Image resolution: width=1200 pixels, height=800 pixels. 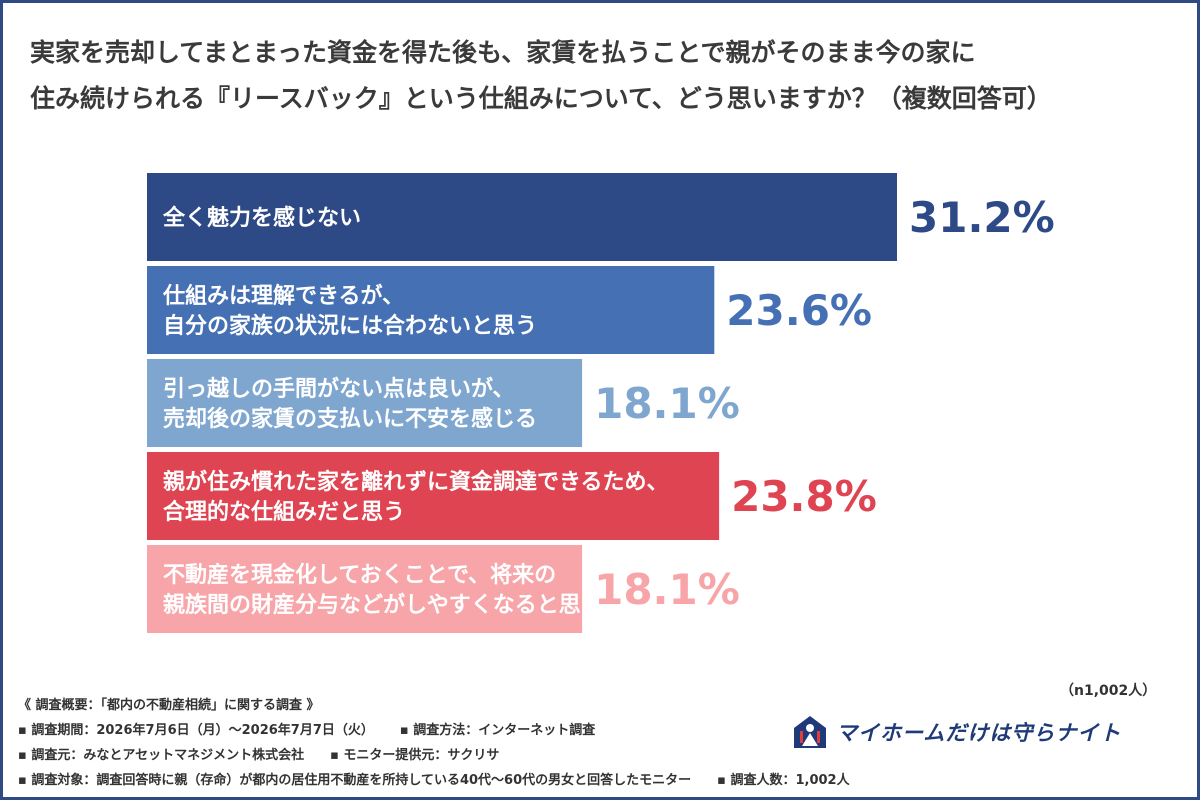 I want to click on footer-survey-period: ▪ 調査期間：2026年7月6日（月）〜2026年7月7日（火）, so click(x=196, y=730).